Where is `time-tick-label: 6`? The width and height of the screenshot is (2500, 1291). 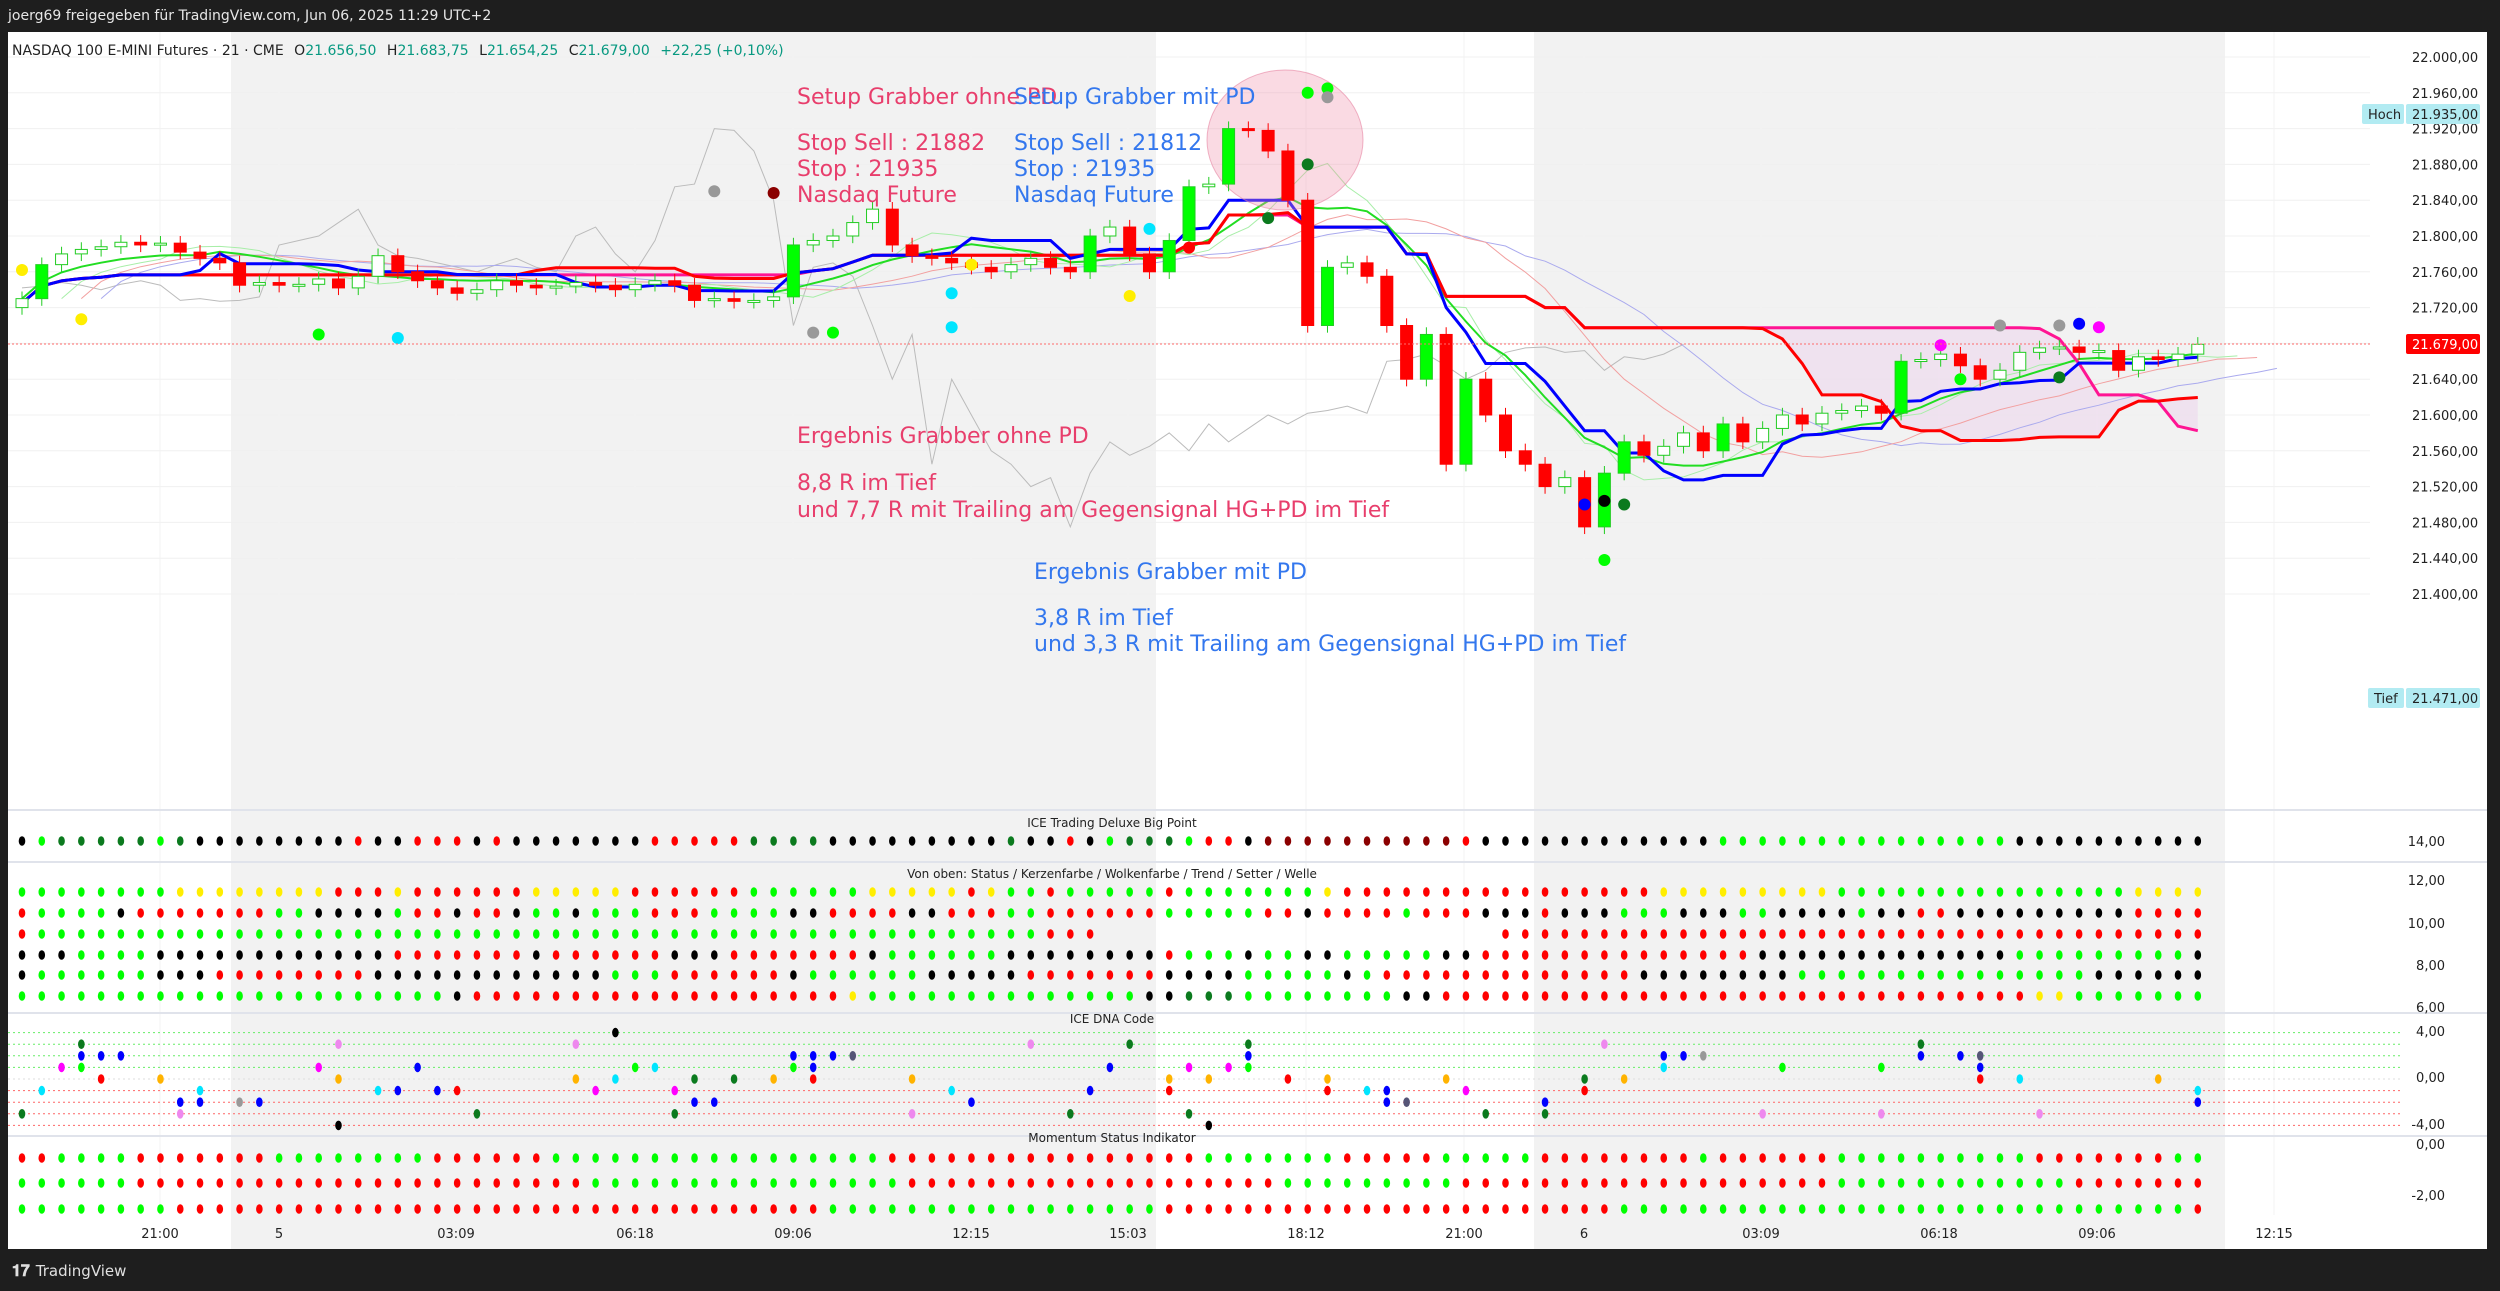
time-tick-label: 6 is located at coordinates (1584, 1234).